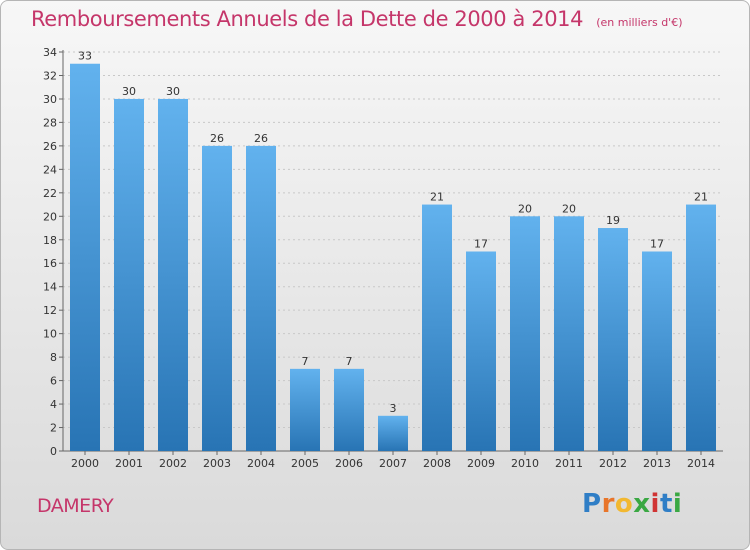 The image size is (750, 550). Describe the element at coordinates (53, 451) in the screenshot. I see `y-tick-label: 0` at that location.